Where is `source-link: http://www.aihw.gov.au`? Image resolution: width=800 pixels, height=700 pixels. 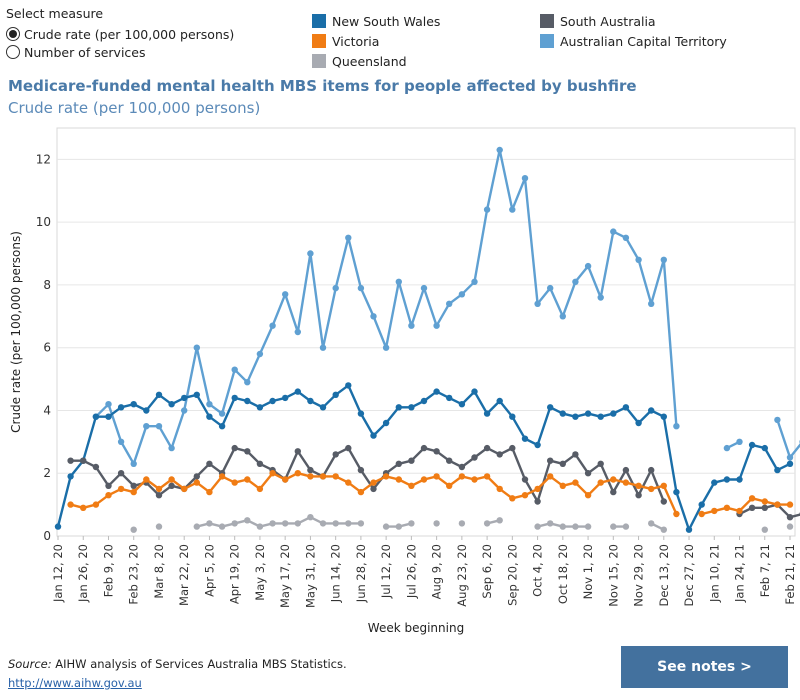 source-link: http://www.aihw.gov.au is located at coordinates (75, 683).